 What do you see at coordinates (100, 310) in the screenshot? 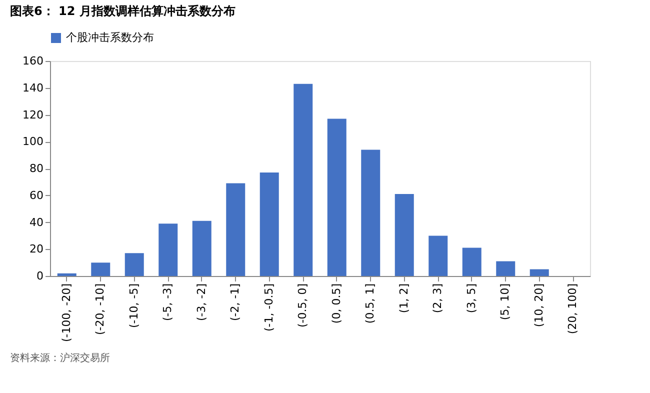
I see `x-tick-label: (-20, -10]` at bounding box center [100, 310].